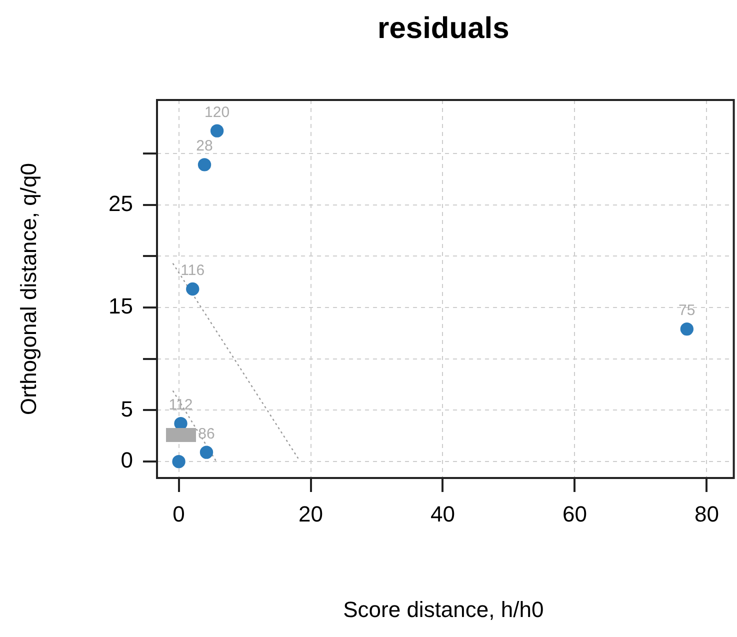 This screenshot has height=637, width=737. What do you see at coordinates (443, 609) in the screenshot?
I see `x-axis-title: Score distance, h/h0` at bounding box center [443, 609].